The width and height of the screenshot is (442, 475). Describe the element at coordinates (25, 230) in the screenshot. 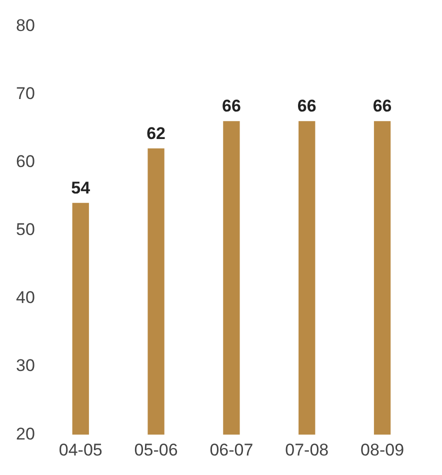

I see `y-tick-label: 50` at that location.